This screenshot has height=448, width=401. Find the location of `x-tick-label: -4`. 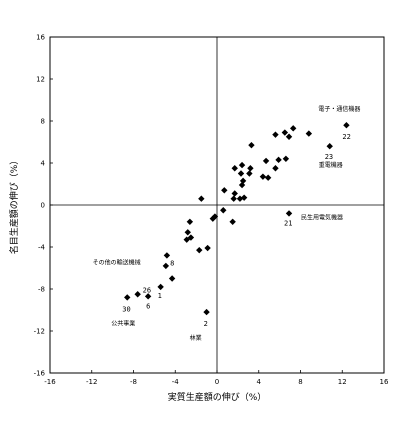

x-tick-label: -4 is located at coordinates (176, 382).